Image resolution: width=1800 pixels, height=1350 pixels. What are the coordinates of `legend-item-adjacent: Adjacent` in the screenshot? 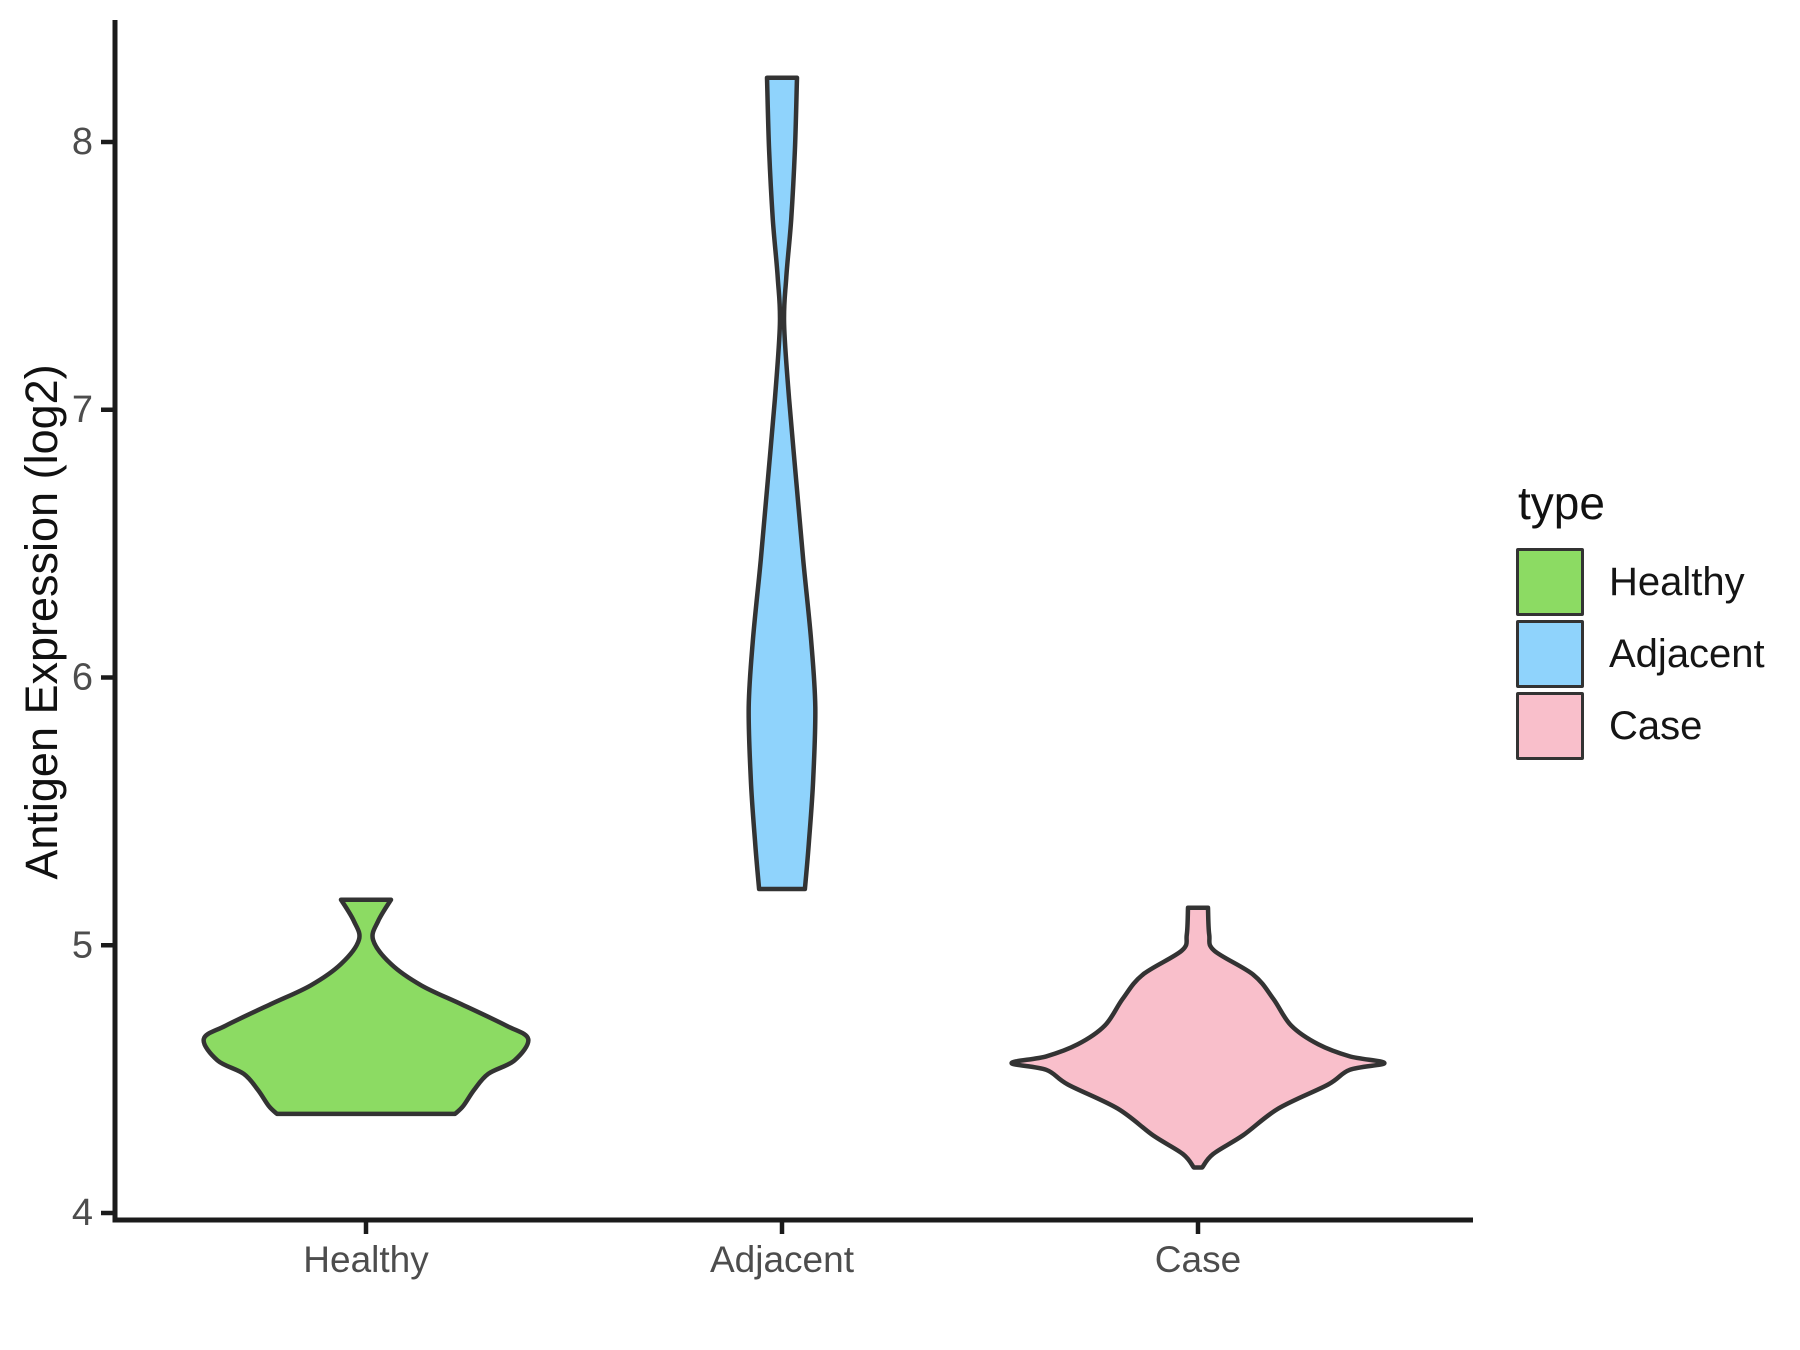 It's located at (1640, 654).